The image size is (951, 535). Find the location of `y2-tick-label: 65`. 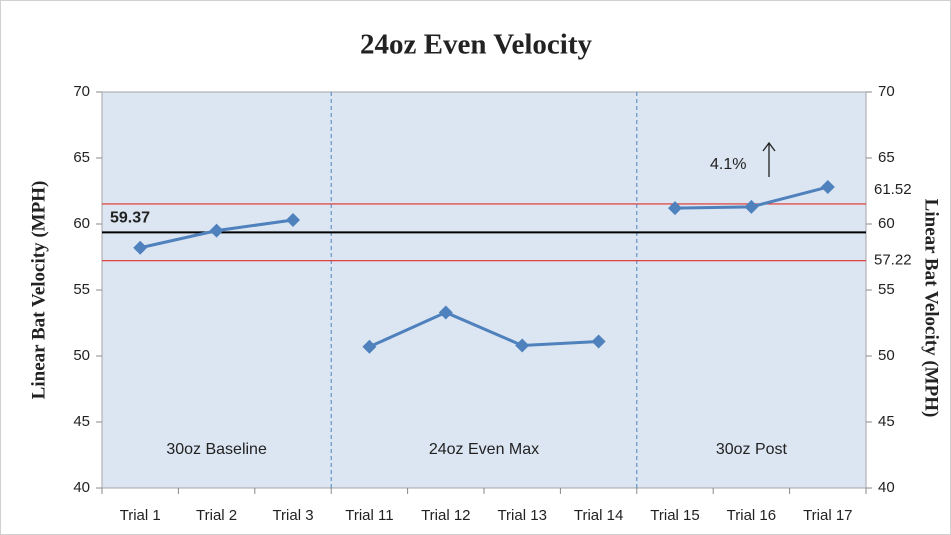

y2-tick-label: 65 is located at coordinates (886, 157).